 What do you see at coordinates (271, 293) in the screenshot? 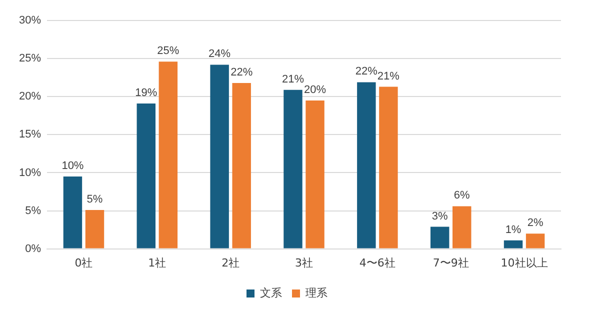
I see `legend-label: 文系` at bounding box center [271, 293].